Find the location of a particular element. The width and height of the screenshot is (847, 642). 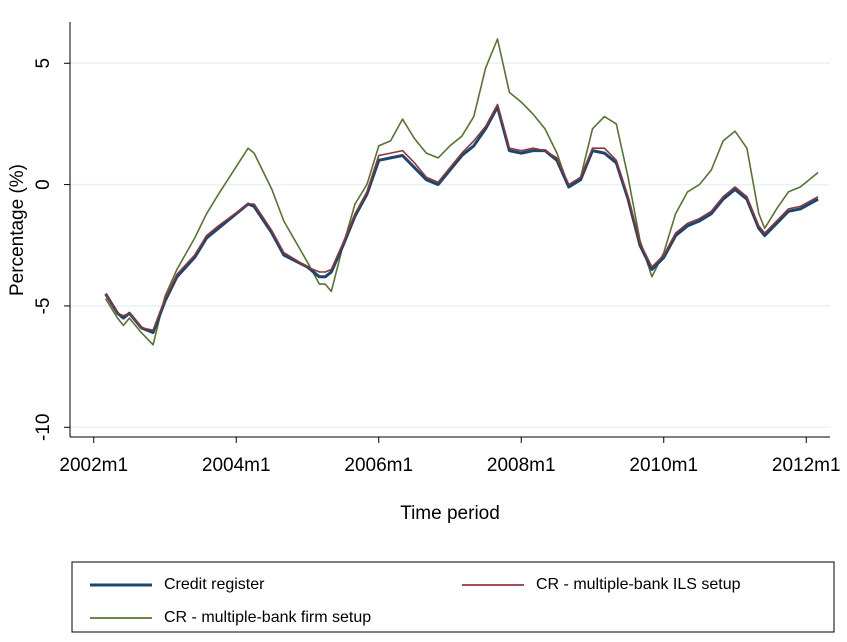

x-tick-label: 2004m1 is located at coordinates (236, 465).